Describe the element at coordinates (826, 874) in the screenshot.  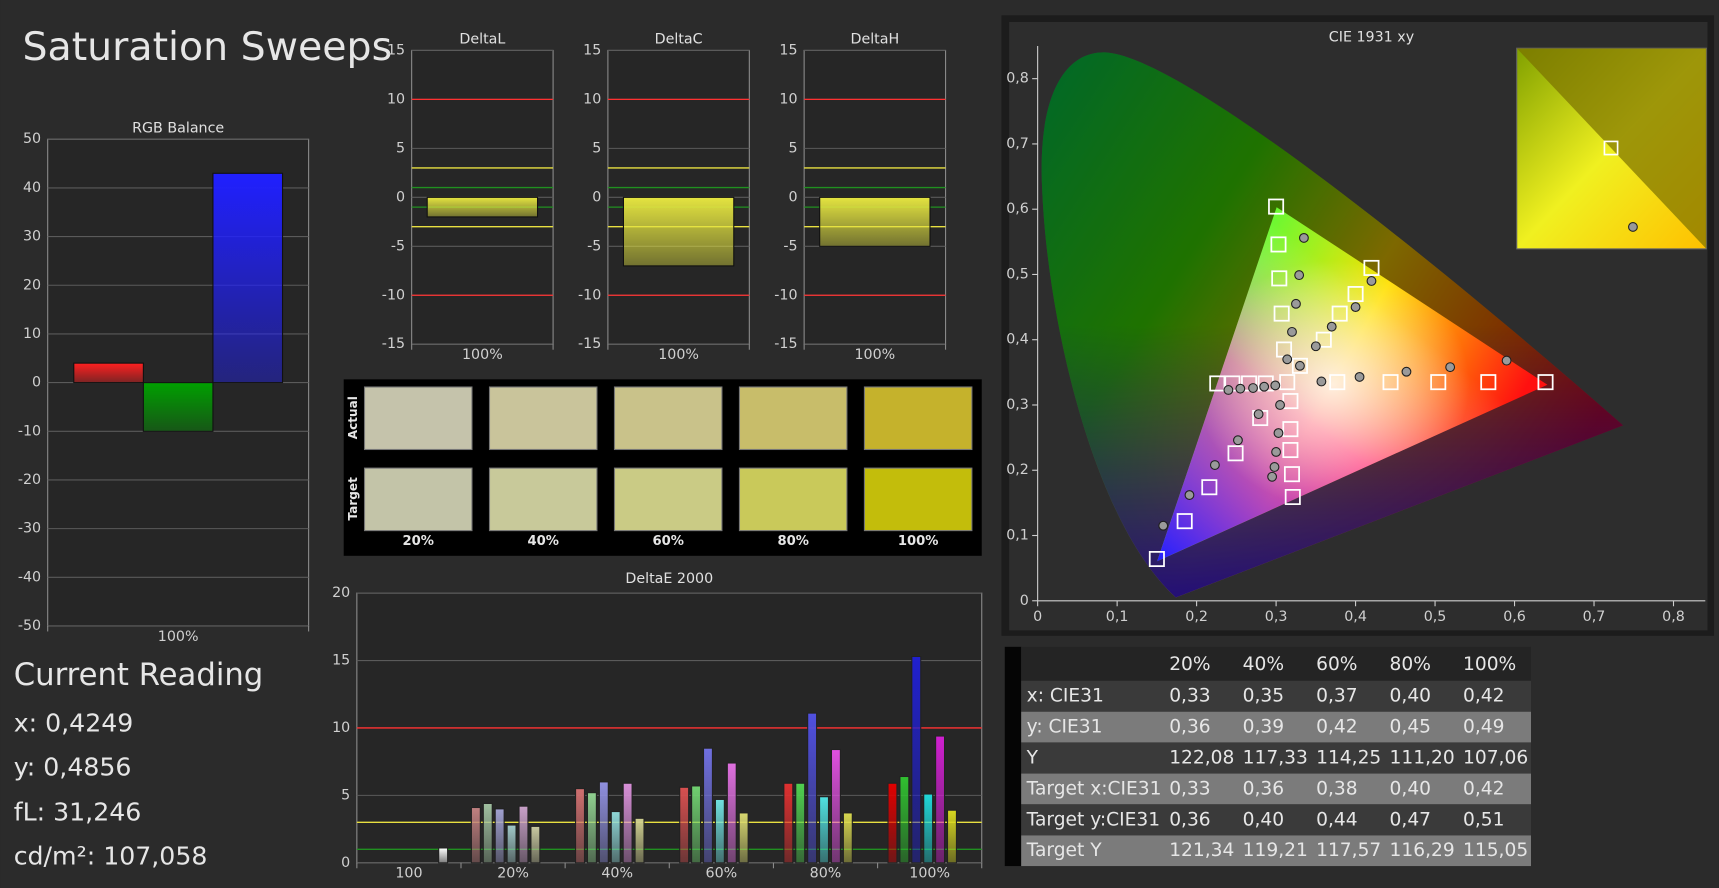
I see `x-tick-label: 80%` at that location.